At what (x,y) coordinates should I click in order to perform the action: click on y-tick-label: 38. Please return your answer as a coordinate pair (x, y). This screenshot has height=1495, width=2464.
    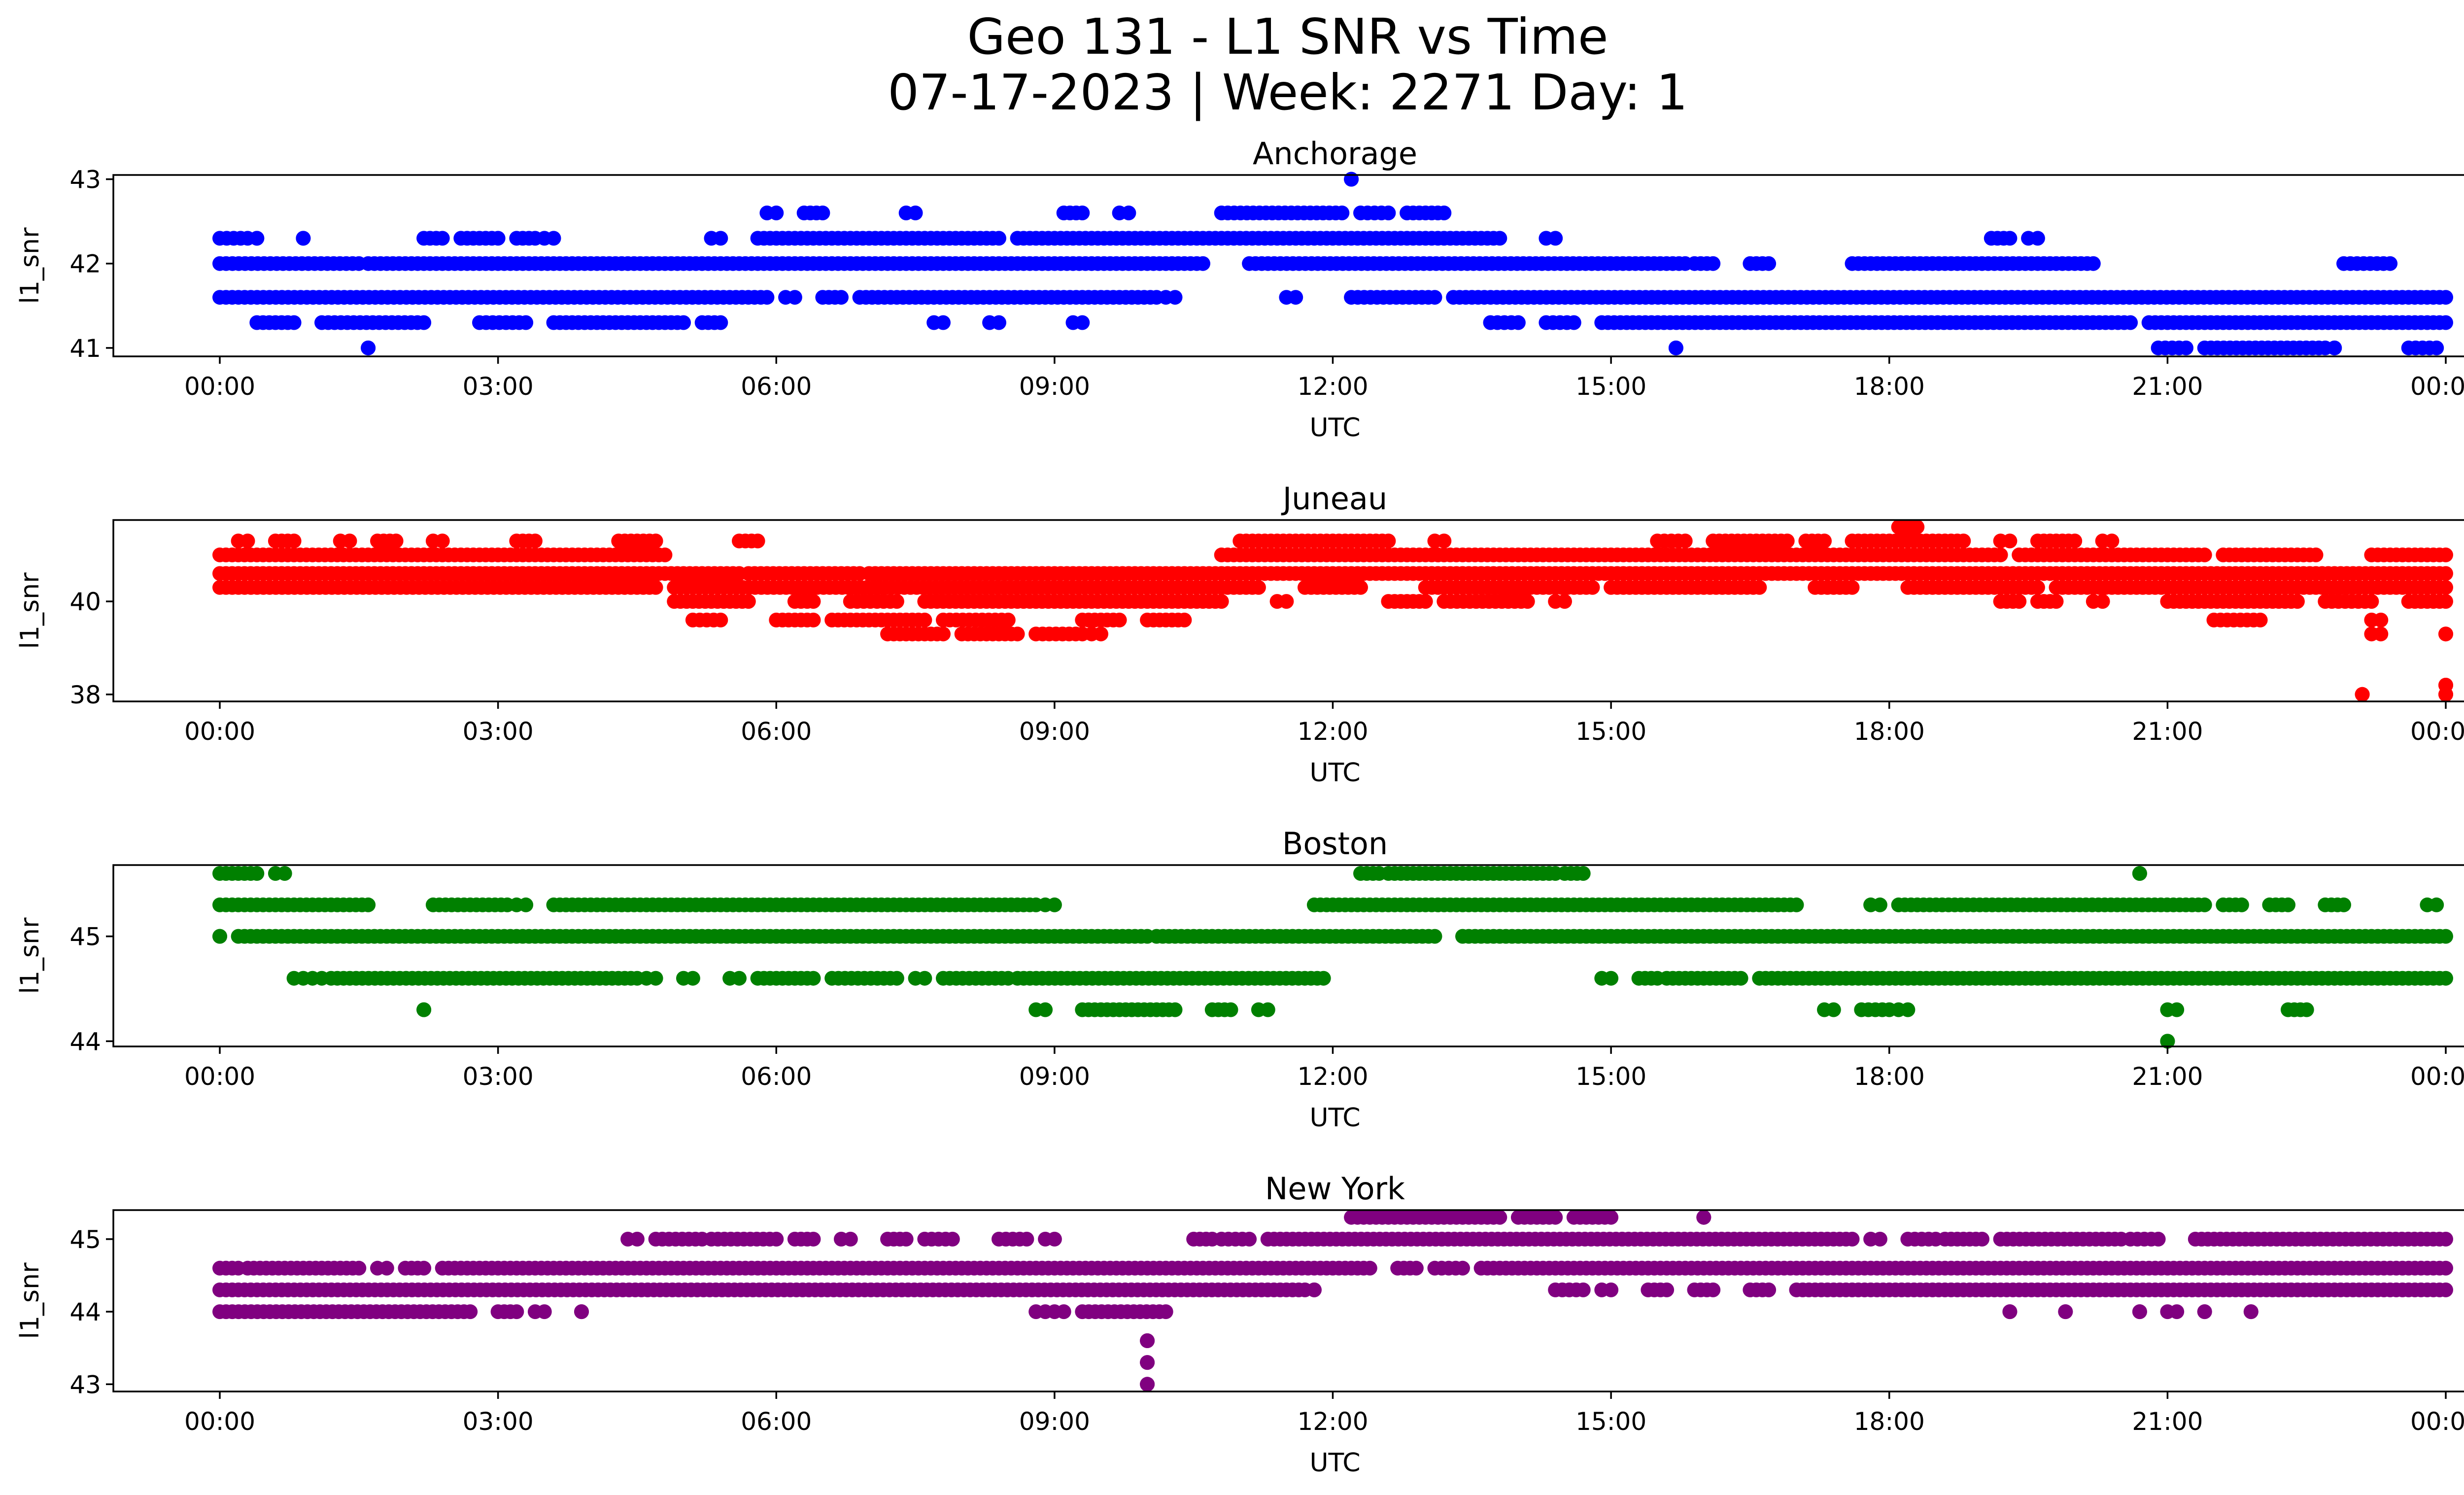
    Looking at the image, I should click on (85, 695).